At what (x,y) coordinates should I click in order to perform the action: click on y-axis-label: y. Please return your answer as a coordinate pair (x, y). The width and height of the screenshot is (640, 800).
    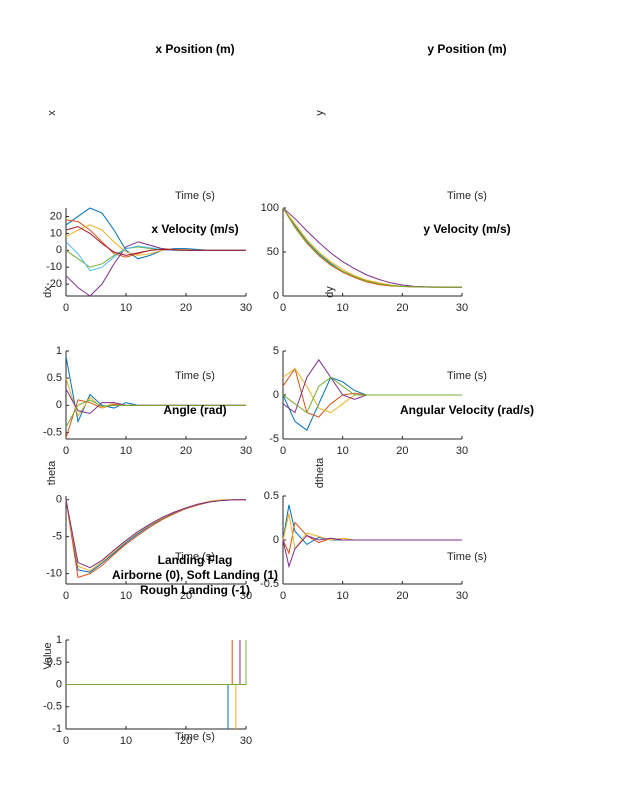
    Looking at the image, I should click on (320, 113).